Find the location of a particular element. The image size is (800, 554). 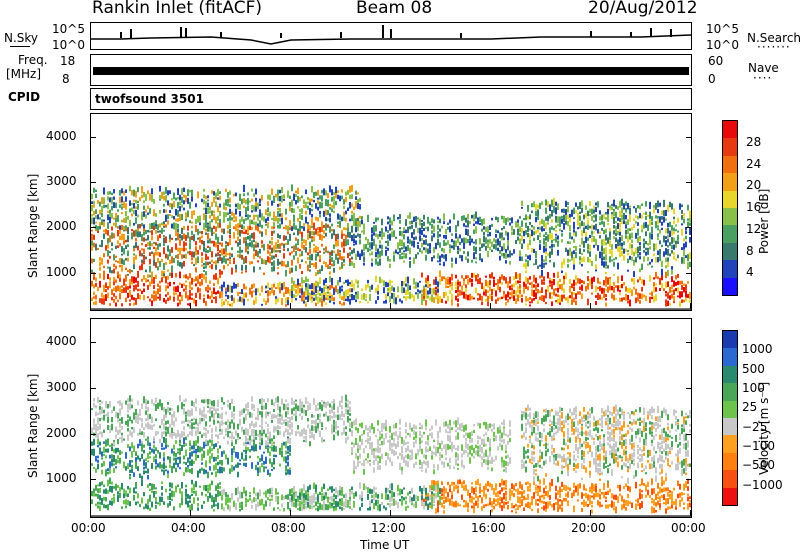

date-label: 20/Aug/2012 is located at coordinates (643, 9).